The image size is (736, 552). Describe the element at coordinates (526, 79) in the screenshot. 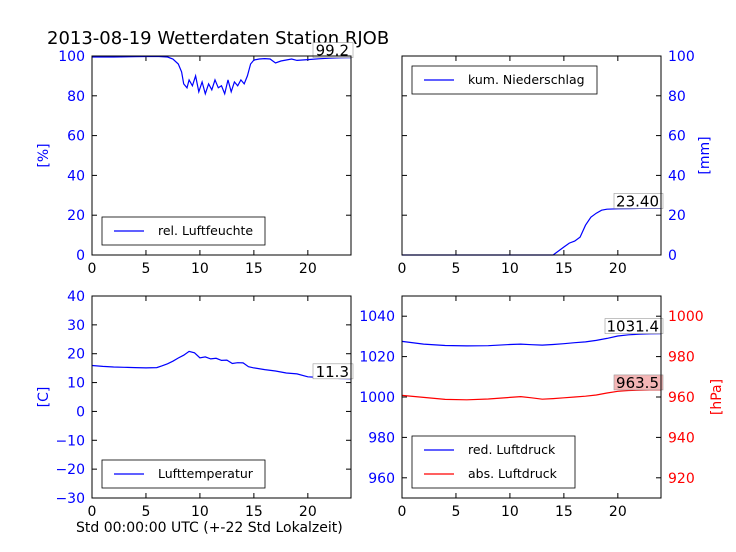

I see `legend-label: kum. Niederschlag` at that location.